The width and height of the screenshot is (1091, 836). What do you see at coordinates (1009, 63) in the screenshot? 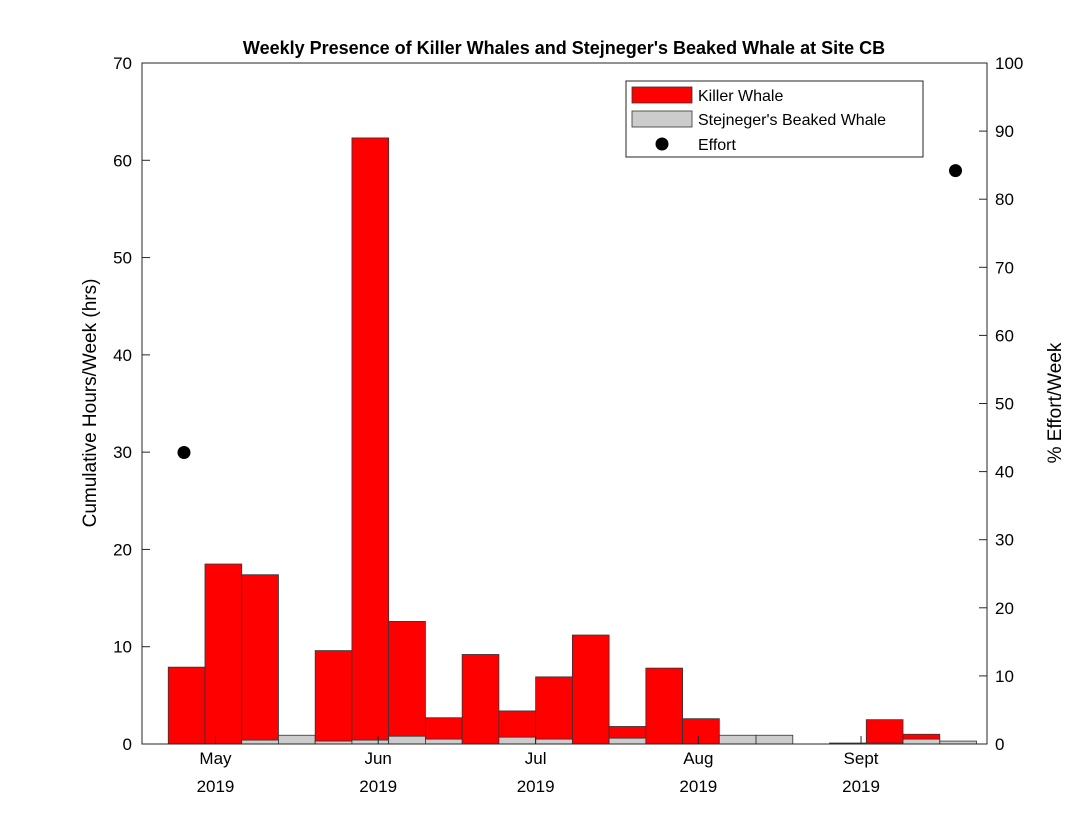
I see `y2-tick-label: 100` at bounding box center [1009, 63].